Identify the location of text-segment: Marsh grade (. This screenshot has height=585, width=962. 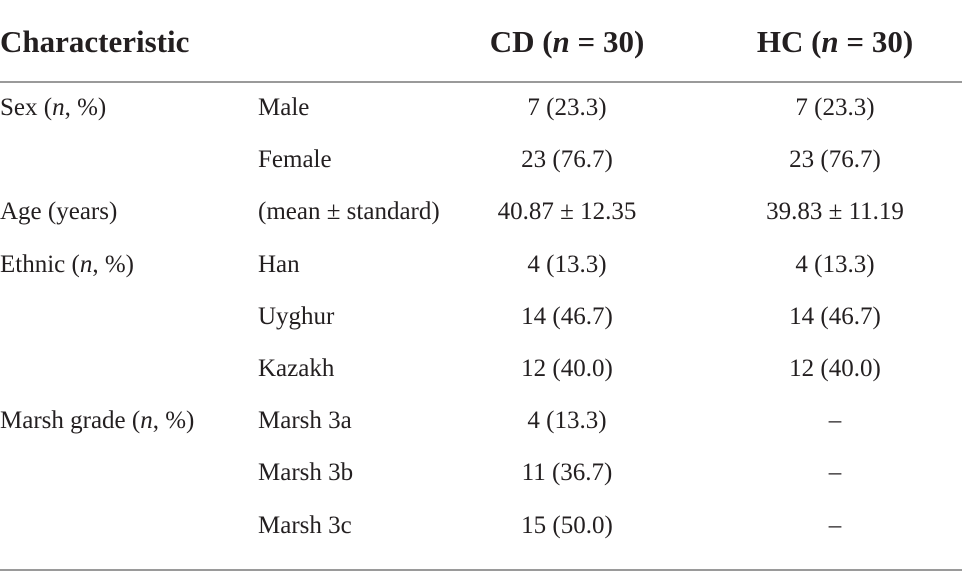
(70, 421).